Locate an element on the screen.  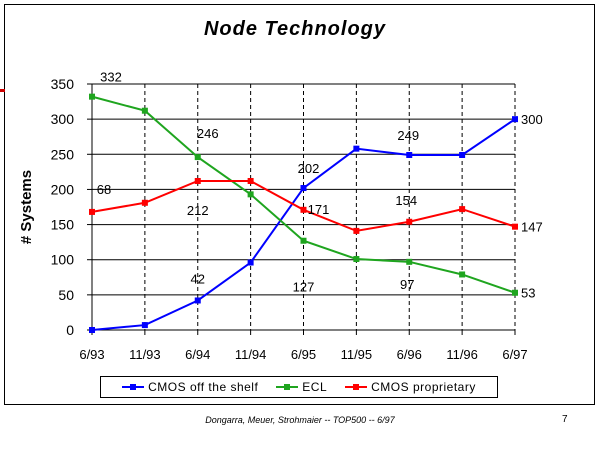
data-label: 53 is located at coordinates (528, 293).